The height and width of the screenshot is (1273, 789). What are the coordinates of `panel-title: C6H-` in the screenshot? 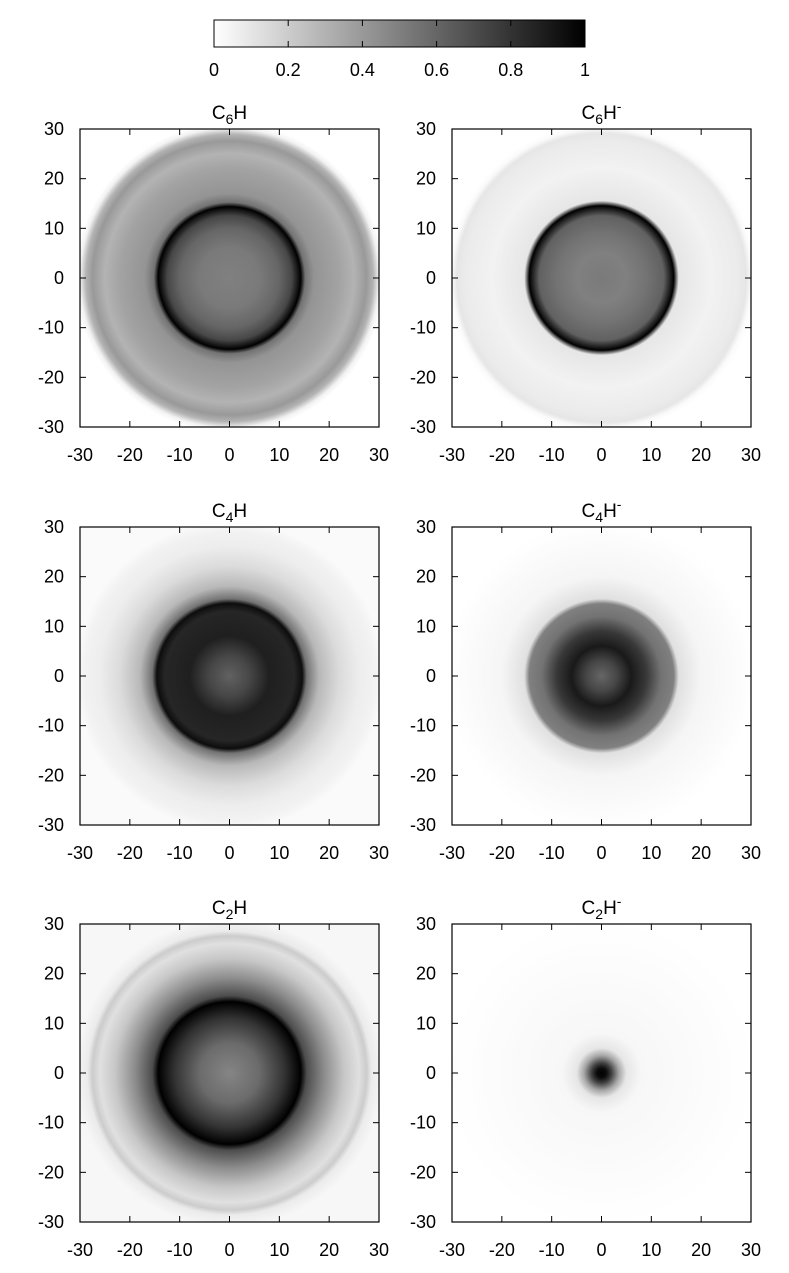 It's located at (602, 112).